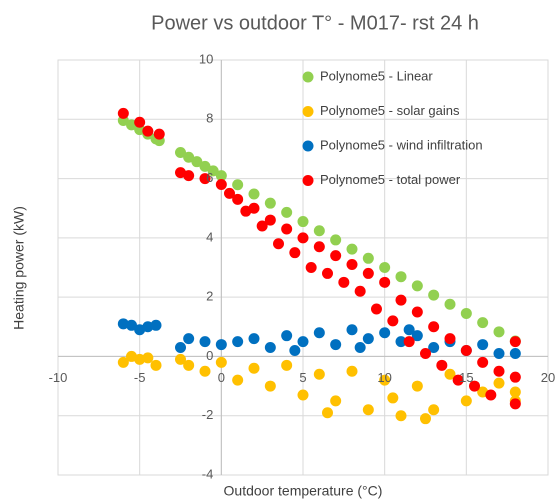  Describe the element at coordinates (302, 377) in the screenshot. I see `x-tick-label: 5` at that location.